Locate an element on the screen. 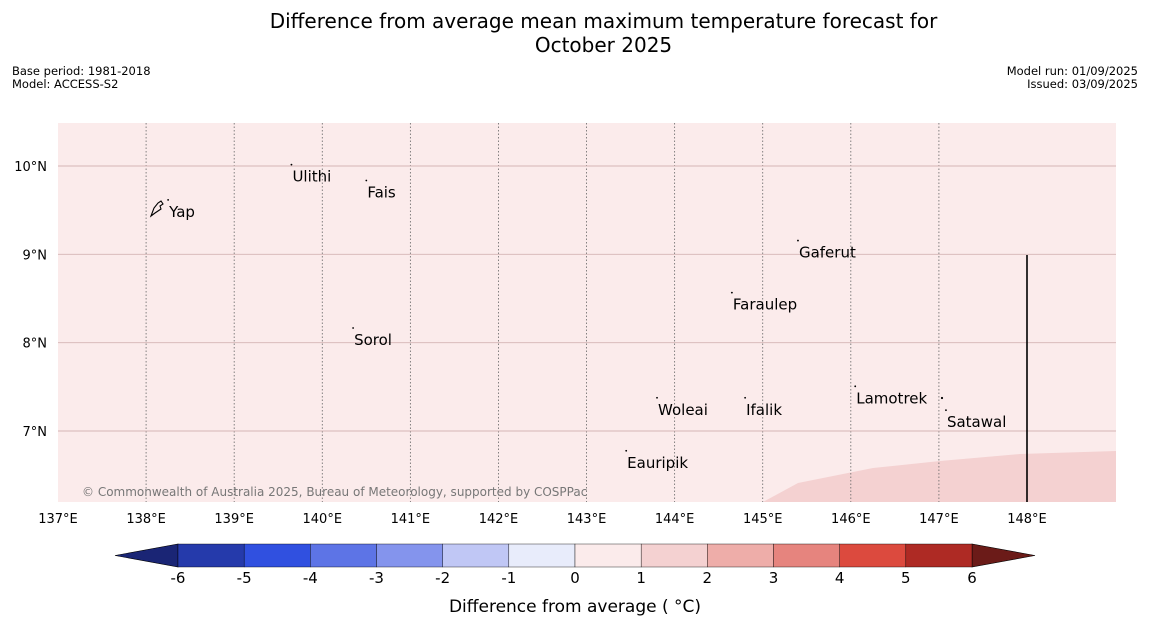  model-text: Model: ACCESS-S2 is located at coordinates (65, 84).